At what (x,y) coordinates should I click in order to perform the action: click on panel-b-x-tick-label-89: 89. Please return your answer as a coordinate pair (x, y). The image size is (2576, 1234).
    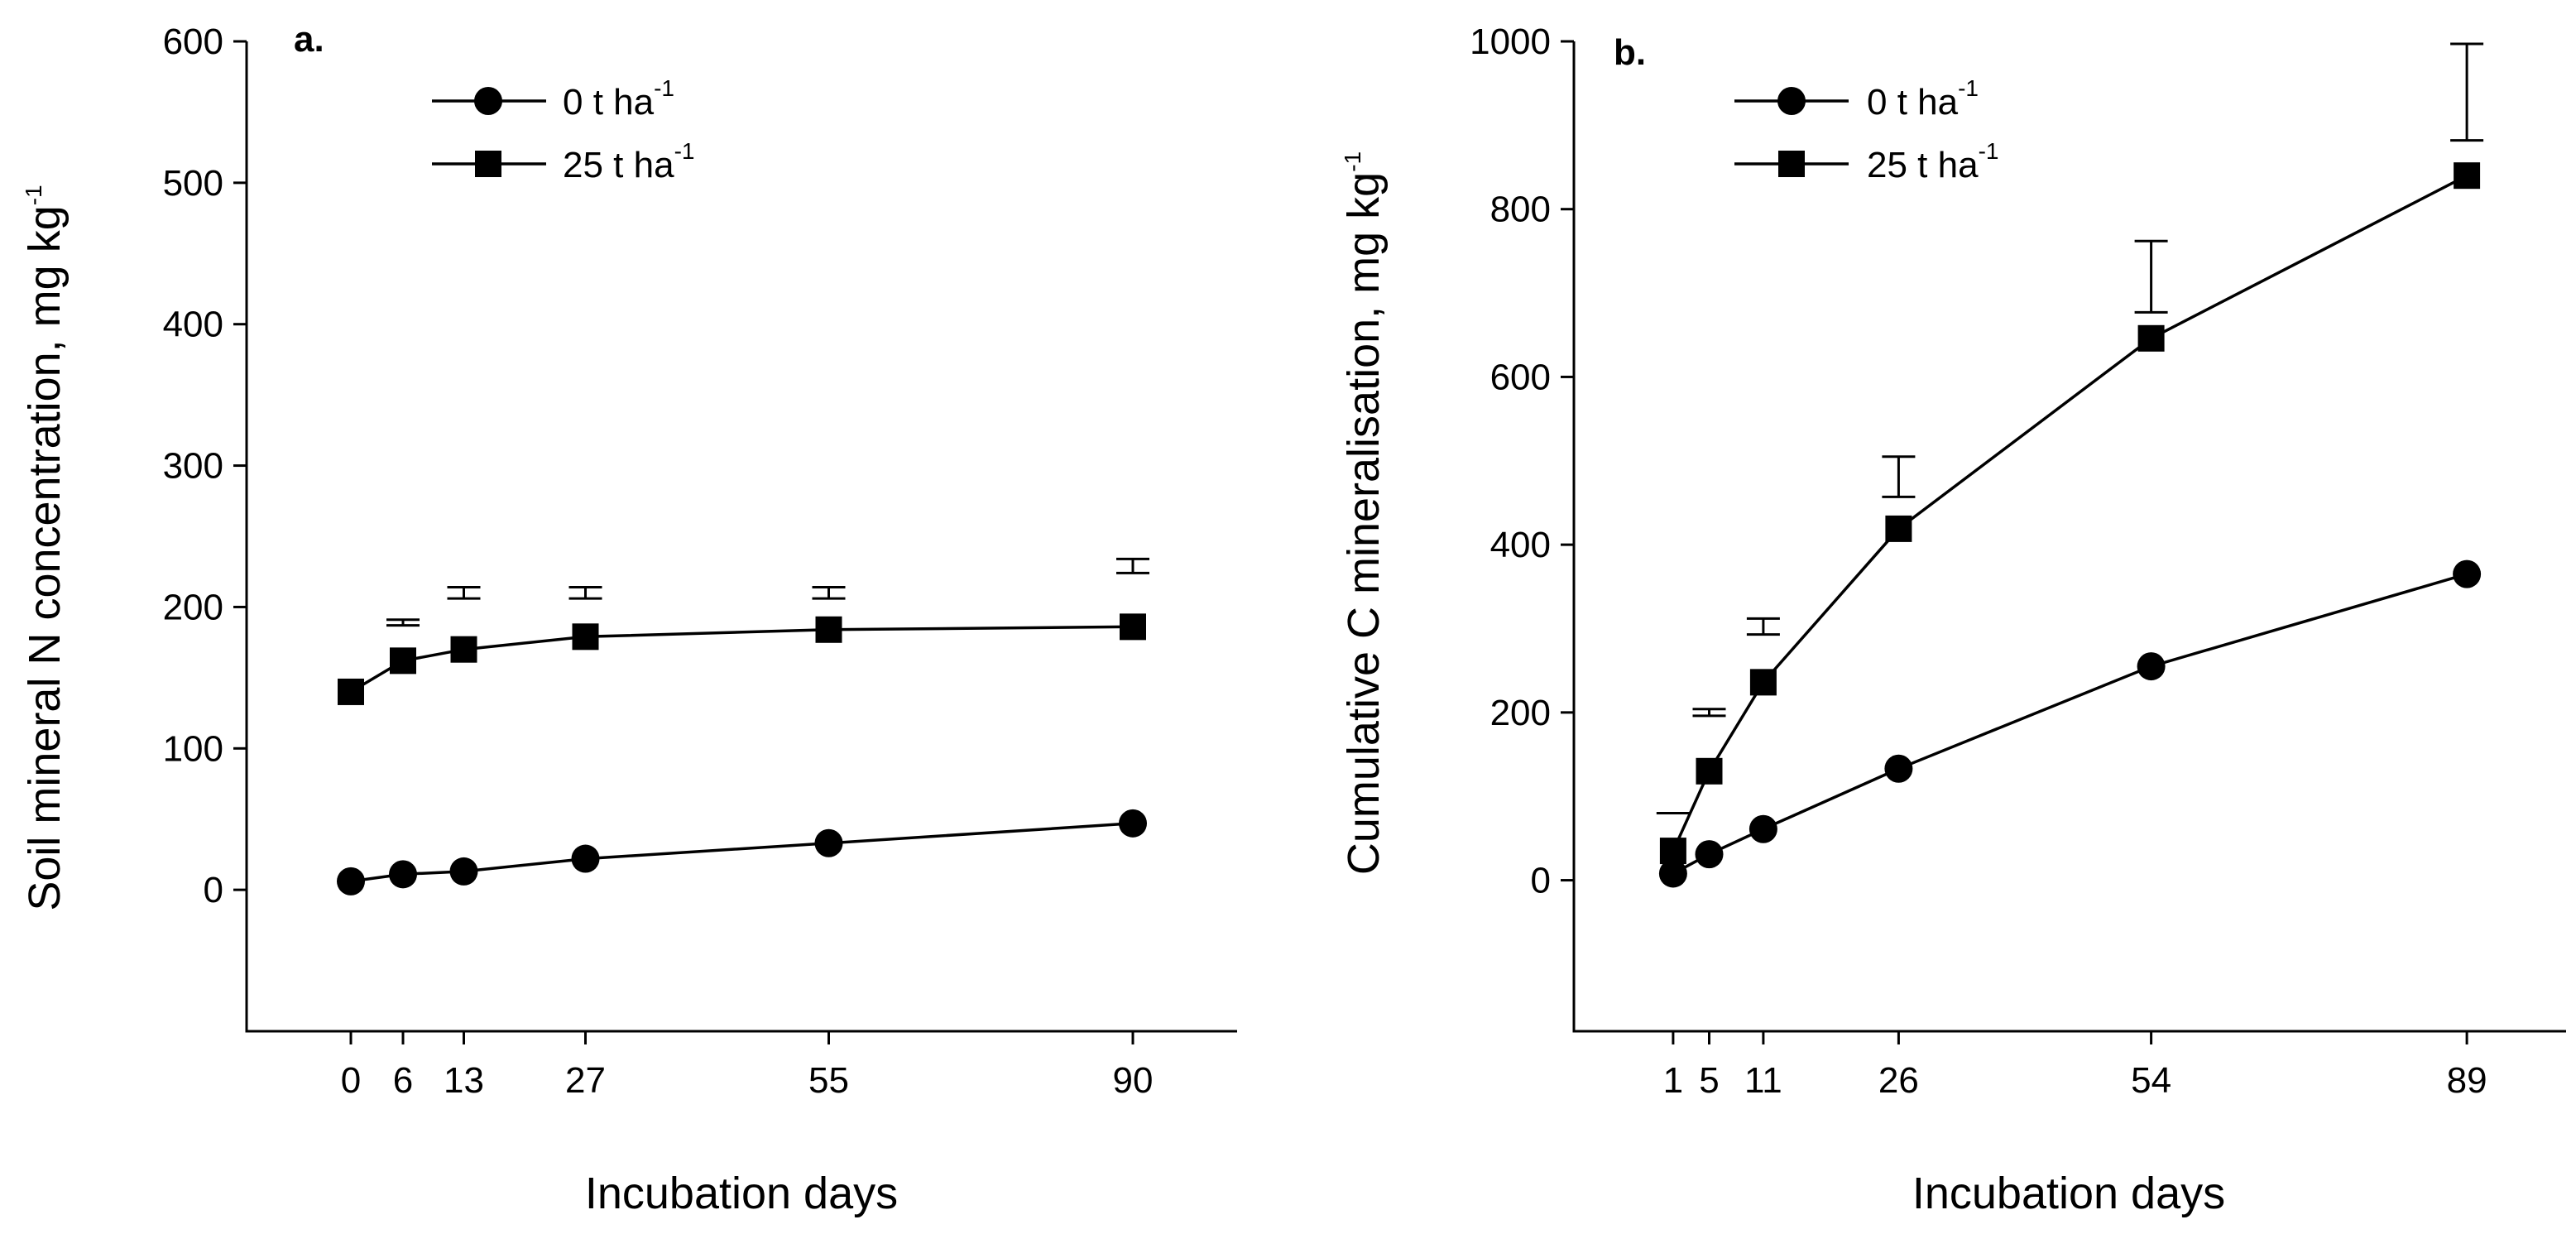
    Looking at the image, I should click on (2467, 1080).